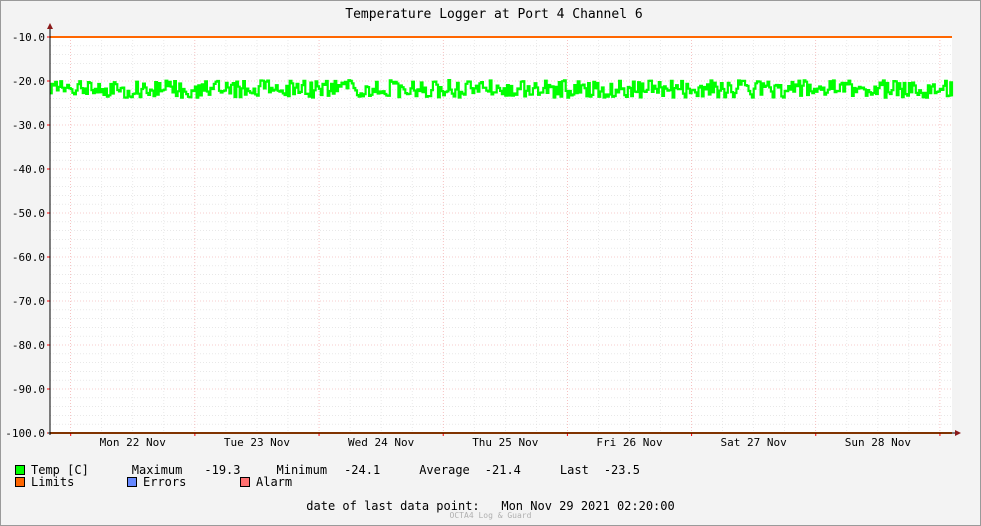  Describe the element at coordinates (502, 470) in the screenshot. I see `average-value: -21.4` at that location.